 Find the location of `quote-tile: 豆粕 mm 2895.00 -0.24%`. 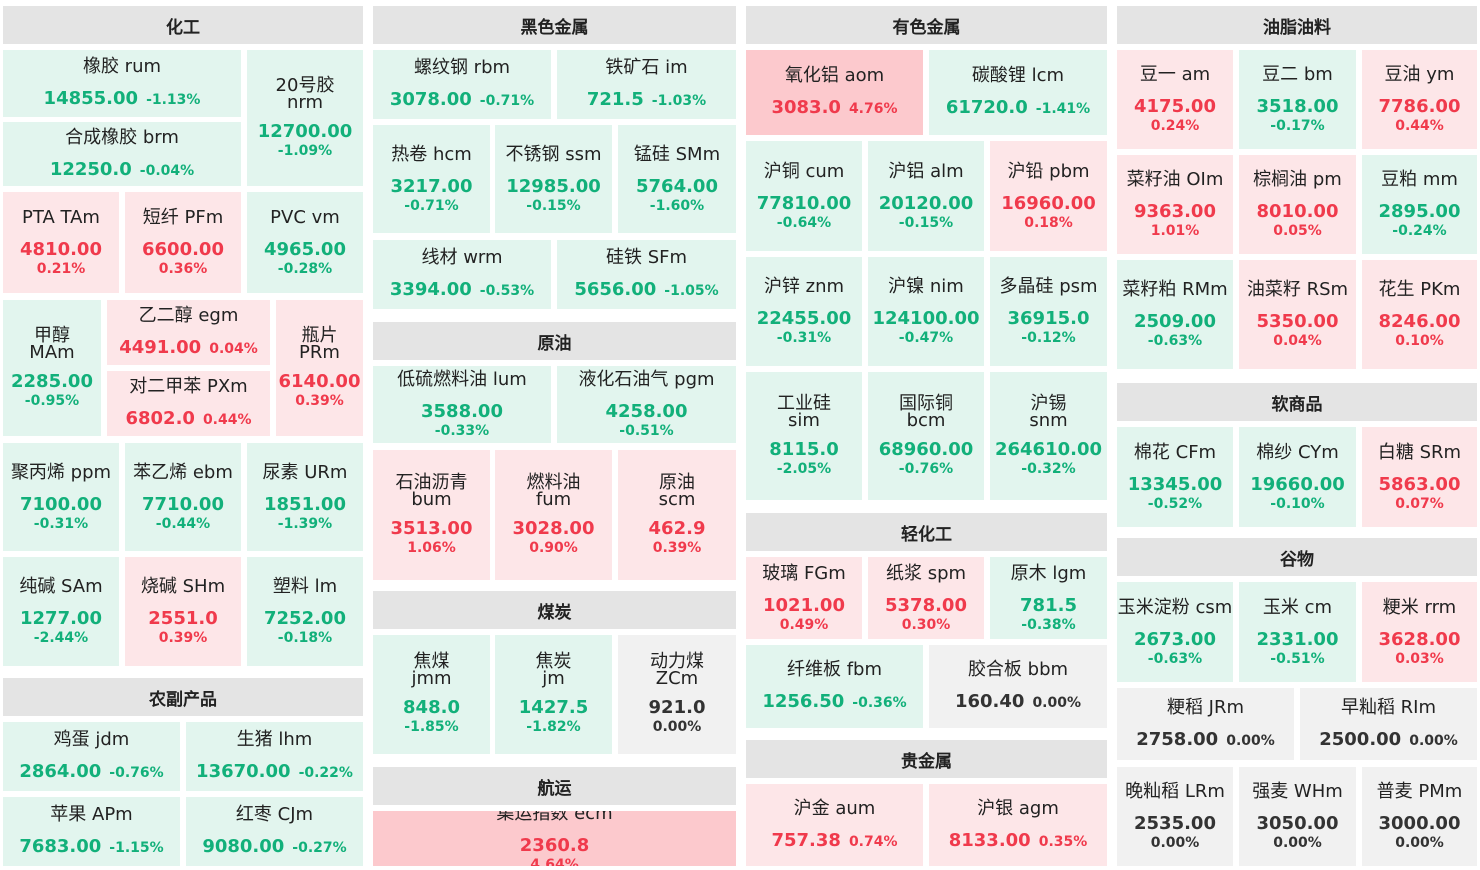

quote-tile: 豆粕 mm 2895.00 -0.24% is located at coordinates (1419, 204).